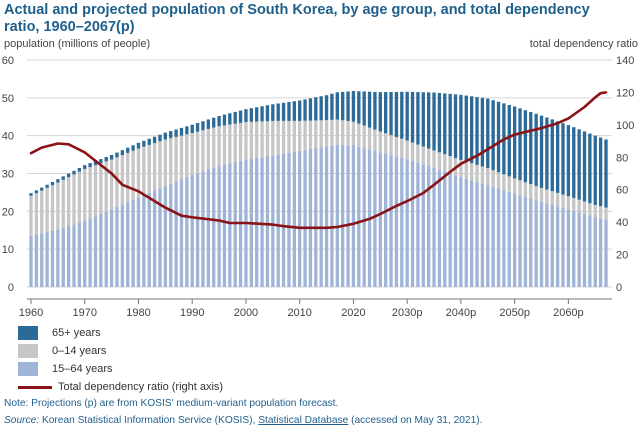 The height and width of the screenshot is (432, 644). What do you see at coordinates (262, 114) in the screenshot?
I see `bar-2003-65plus` at bounding box center [262, 114].